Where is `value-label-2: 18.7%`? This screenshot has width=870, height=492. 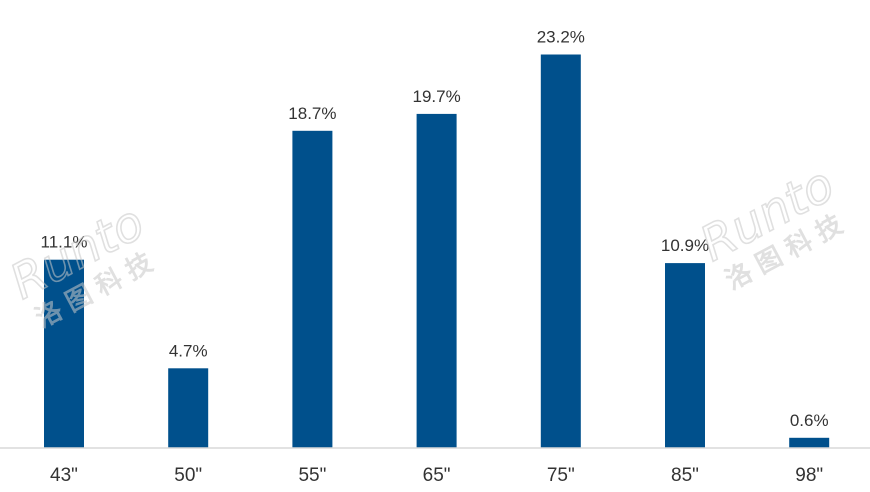 value-label-2: 18.7% is located at coordinates (312, 113).